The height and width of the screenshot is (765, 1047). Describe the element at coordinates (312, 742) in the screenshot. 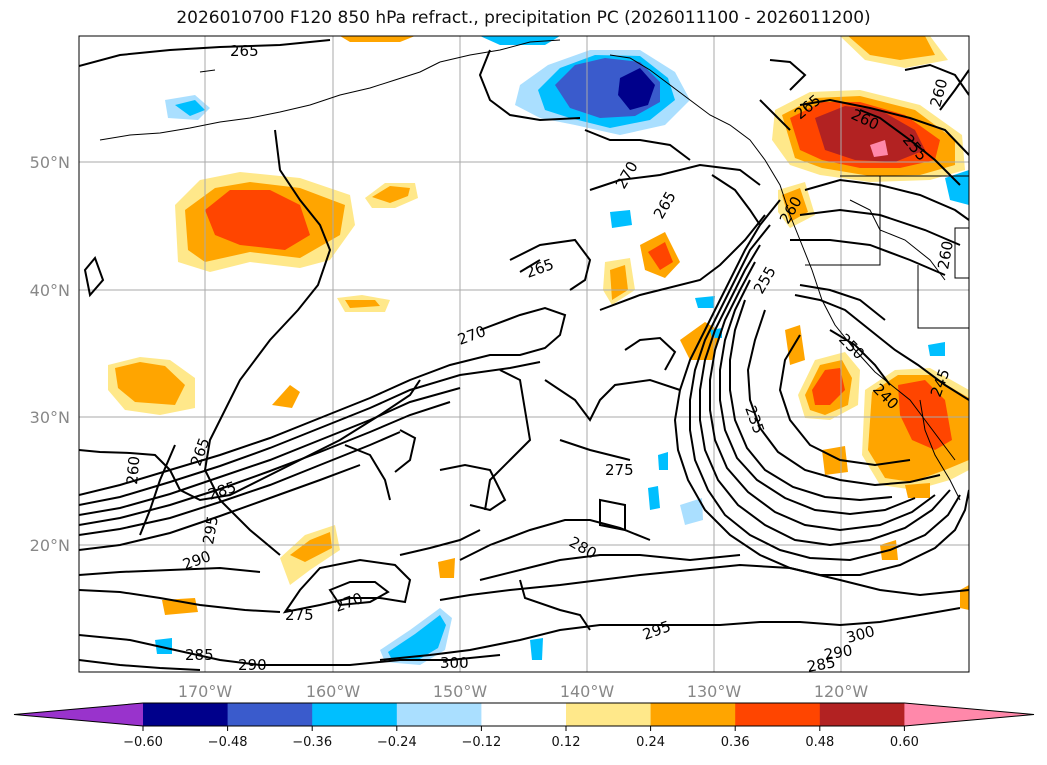

I see `colorbar-tick-label: −0.36` at that location.